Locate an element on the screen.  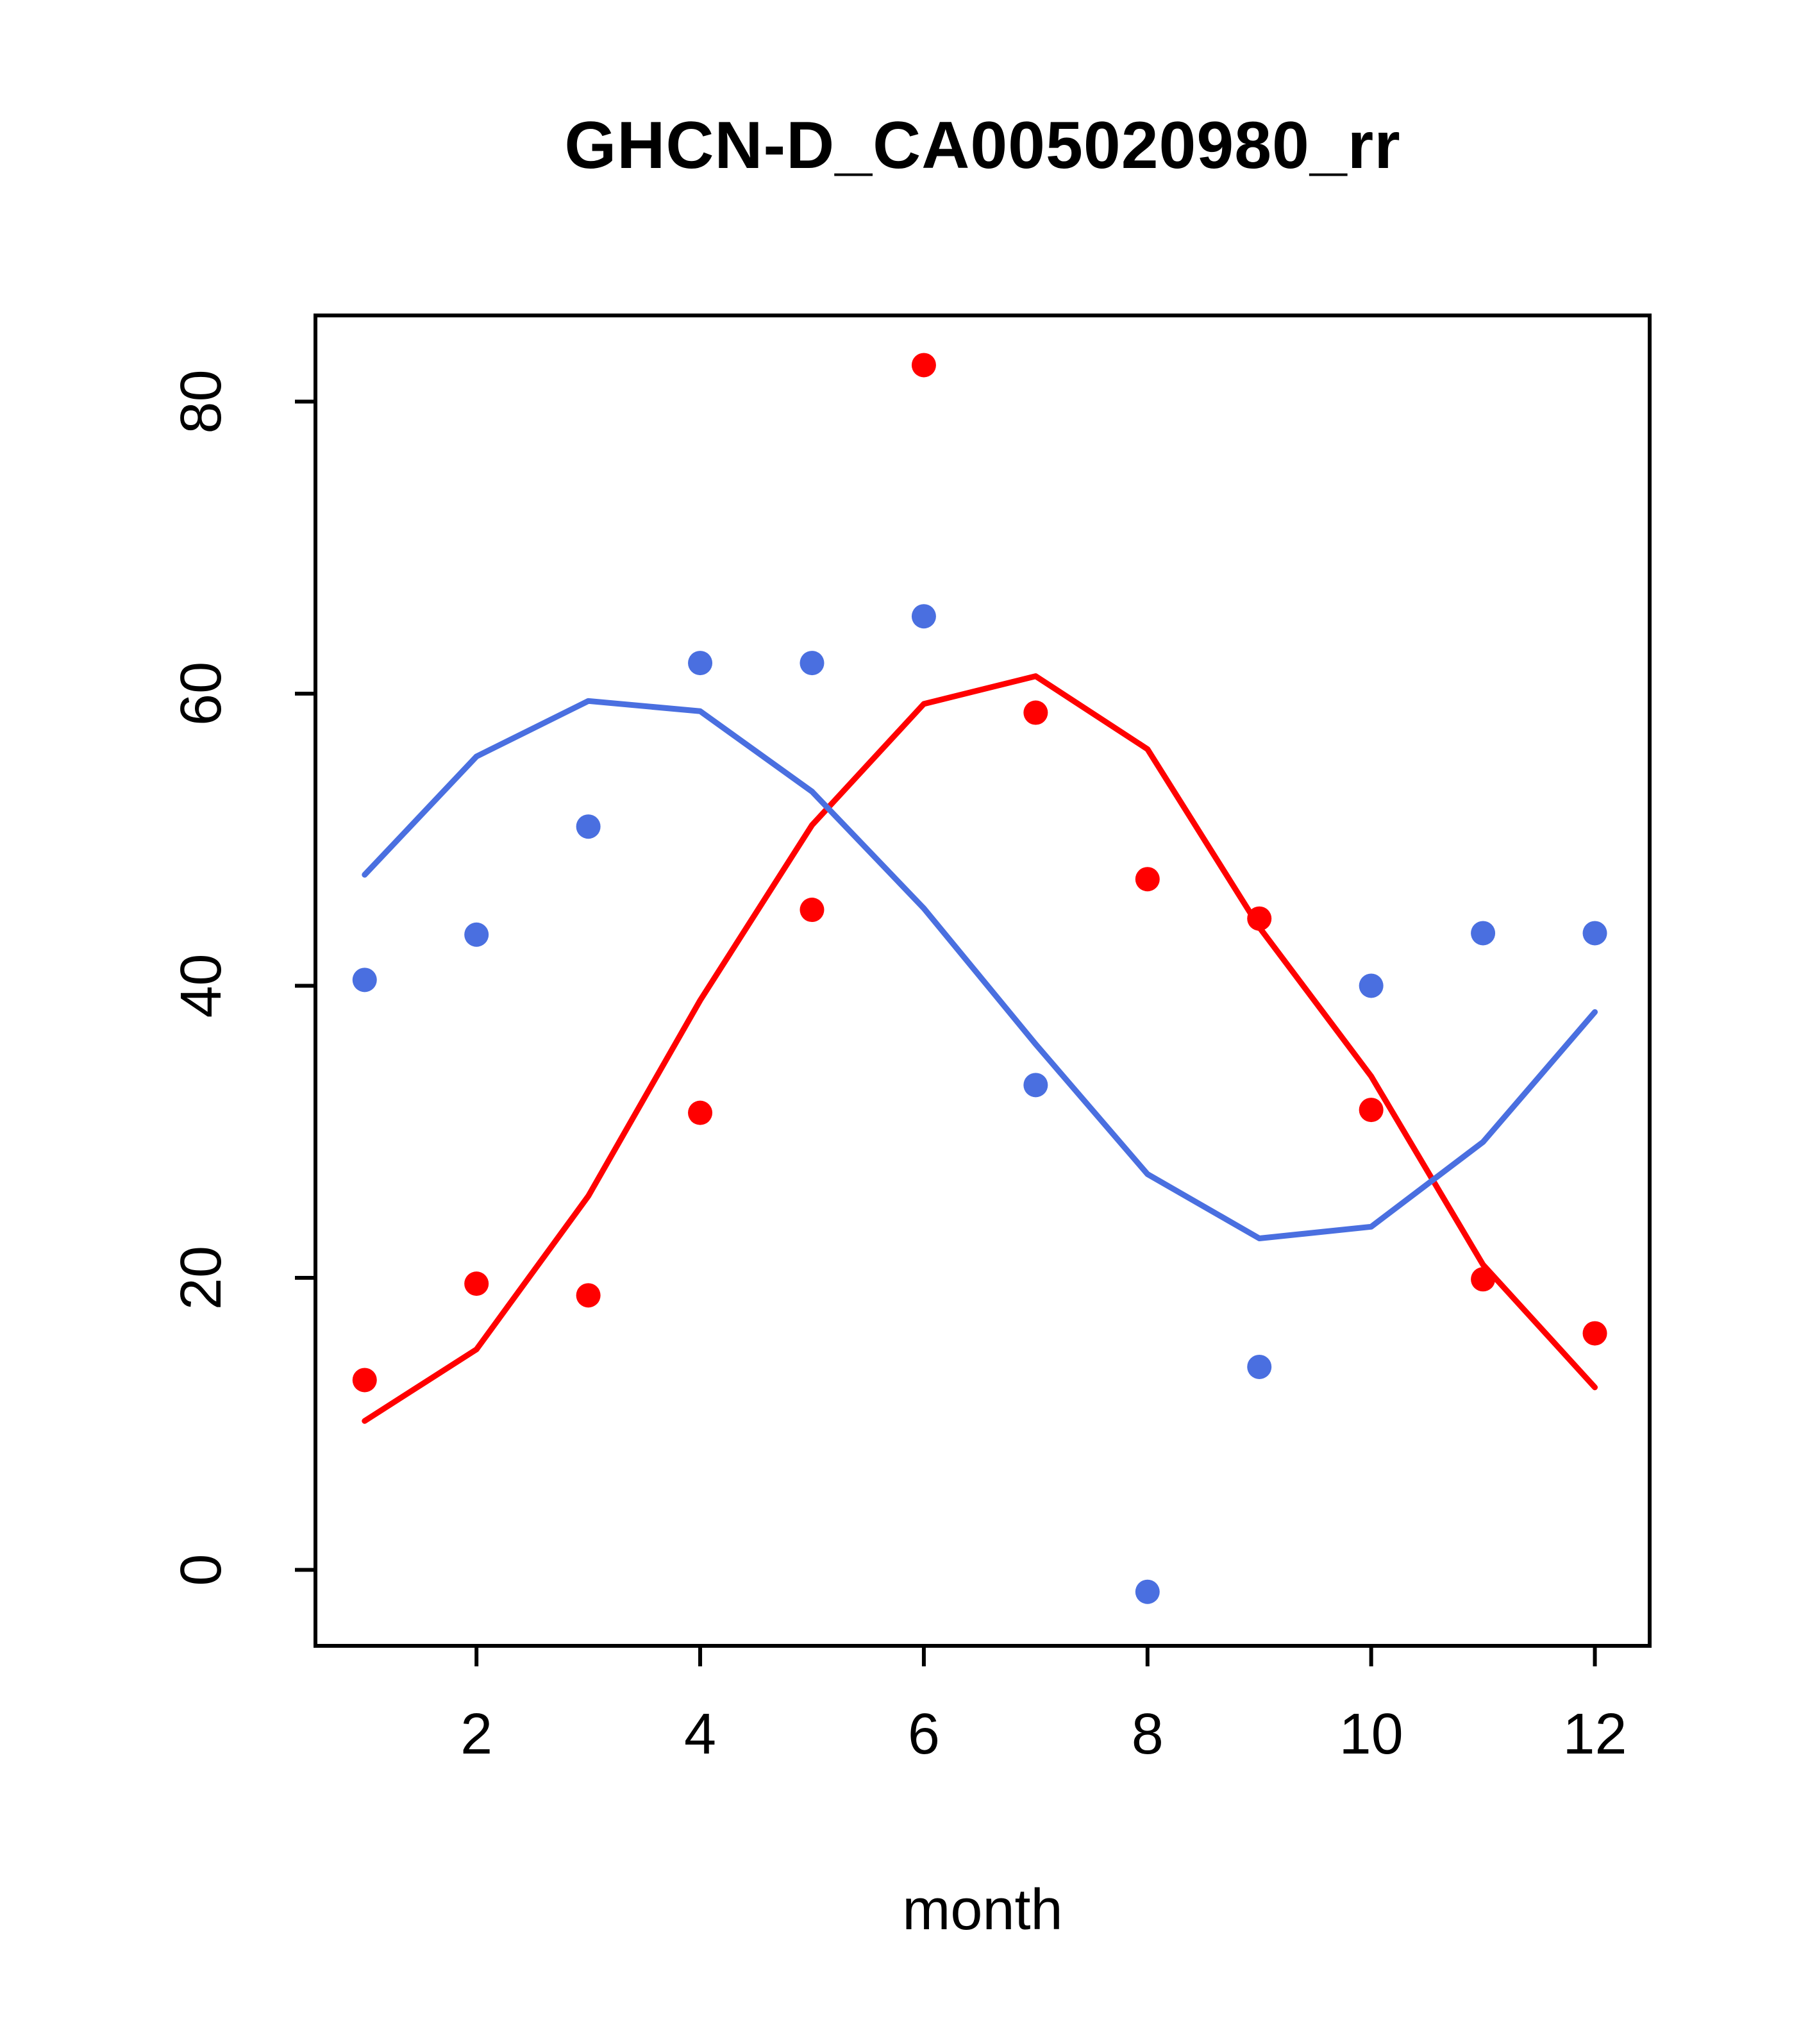
y-tick-label: 40 is located at coordinates (201, 986).